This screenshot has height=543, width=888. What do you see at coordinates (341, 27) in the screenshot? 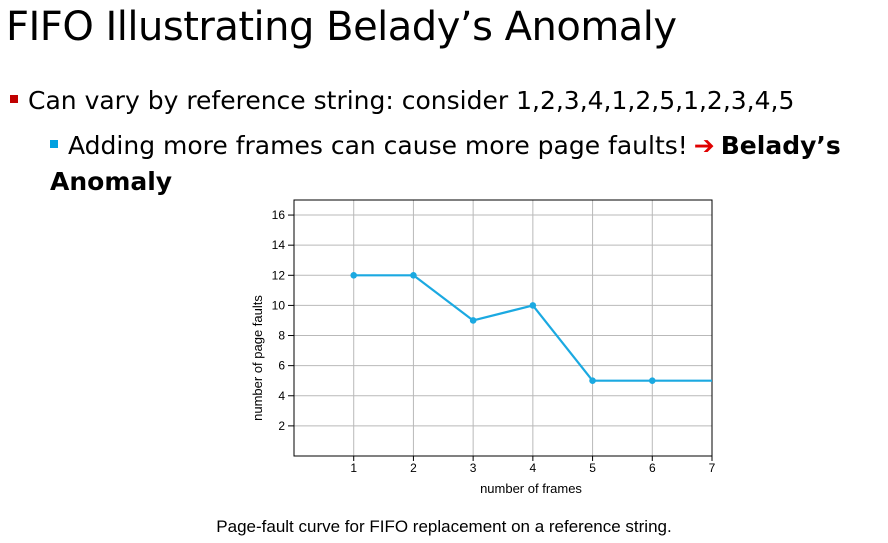
I see `slide-title: FIFO Illustrating Belady’s Anomaly` at bounding box center [341, 27].